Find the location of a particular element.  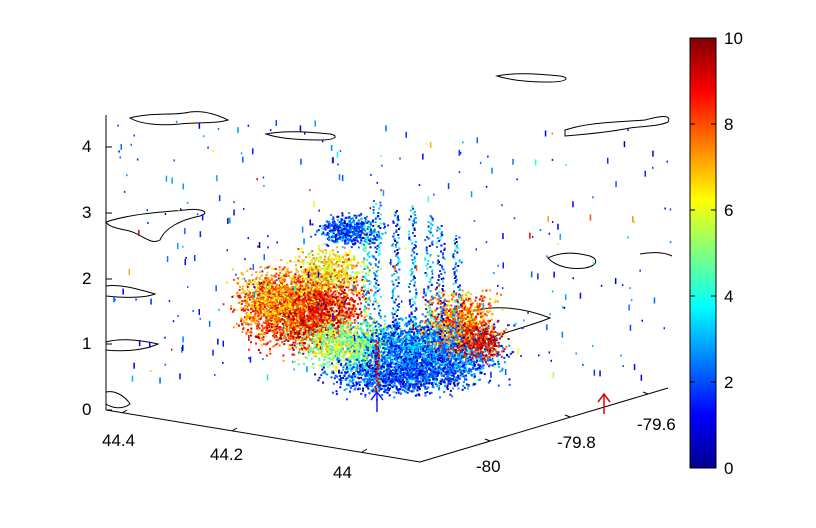

voxel-1924 is located at coordinates (282, 323).